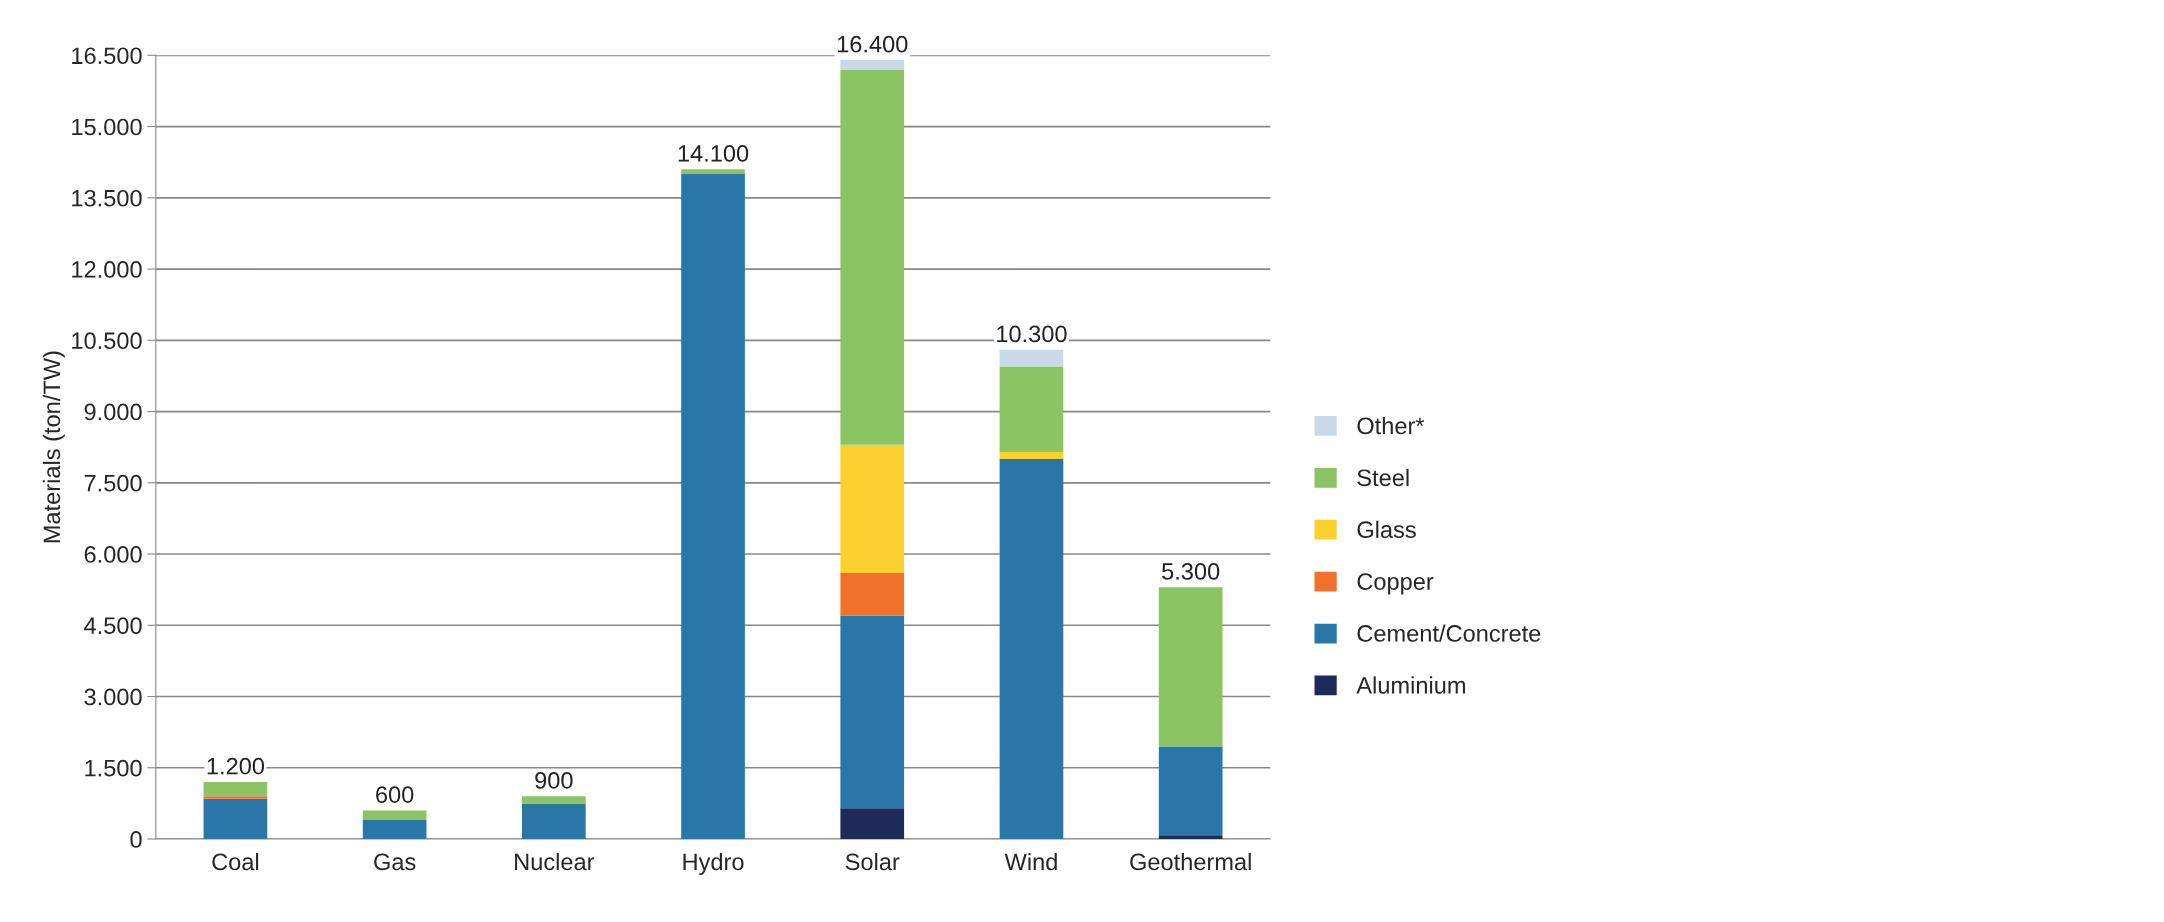 The height and width of the screenshot is (922, 2164). I want to click on legend-label: Glass, so click(1386, 529).